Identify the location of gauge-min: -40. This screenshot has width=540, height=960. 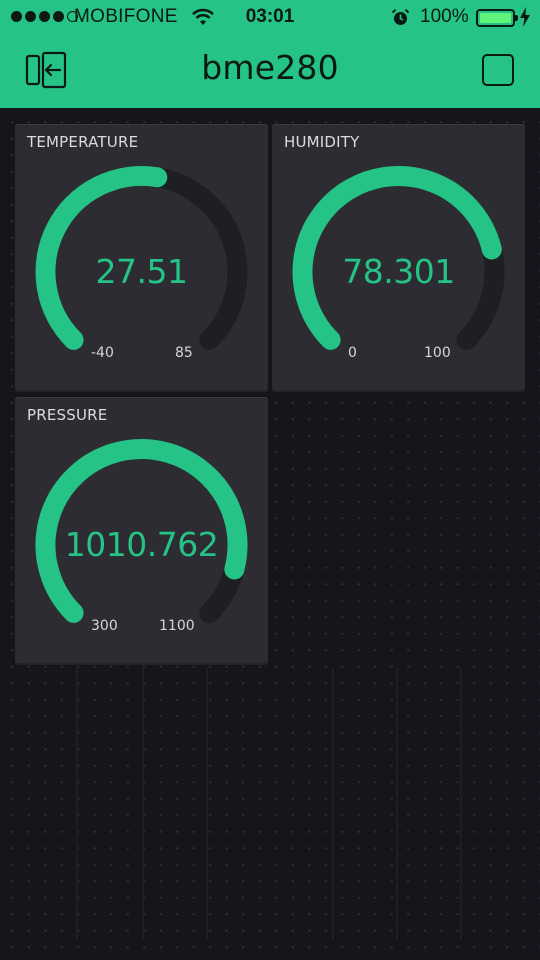
(102, 353).